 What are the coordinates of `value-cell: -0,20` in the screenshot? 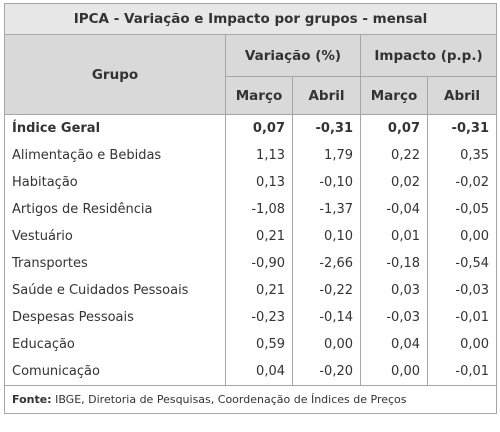 It's located at (326, 372).